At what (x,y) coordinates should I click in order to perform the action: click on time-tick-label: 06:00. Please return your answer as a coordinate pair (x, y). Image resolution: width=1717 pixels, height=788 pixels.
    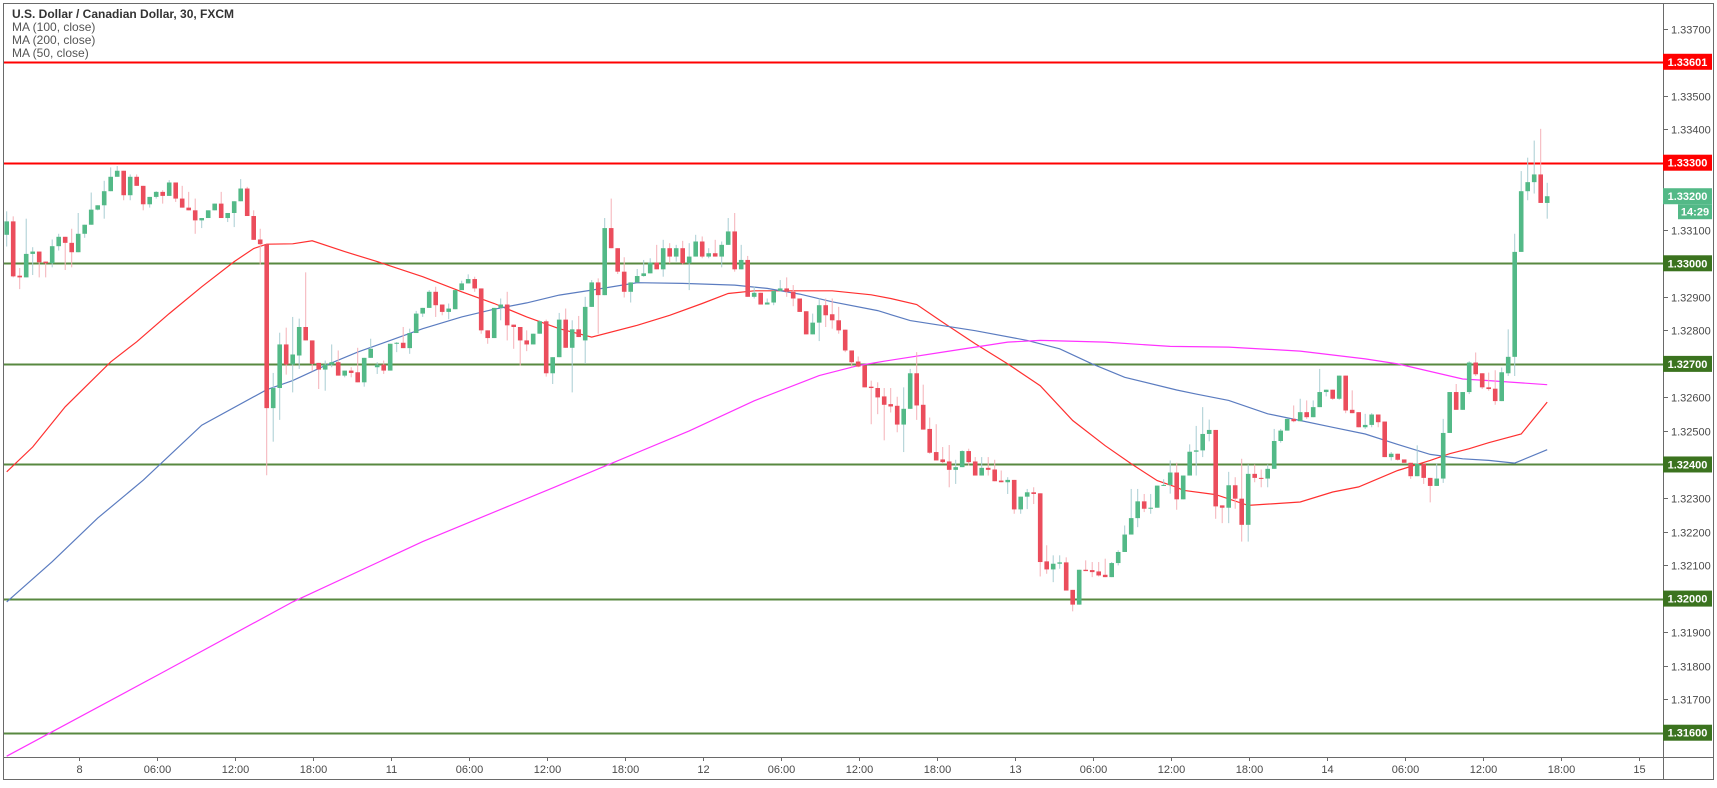
    Looking at the image, I should click on (1406, 770).